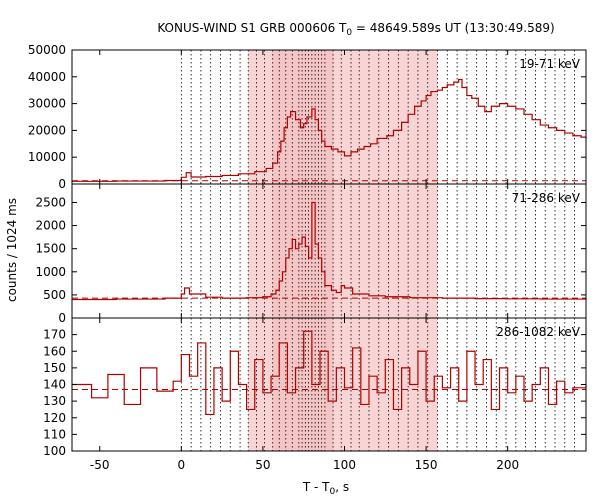 Image resolution: width=600 pixels, height=500 pixels. What do you see at coordinates (54, 295) in the screenshot?
I see `y-tick-label: 500` at bounding box center [54, 295].